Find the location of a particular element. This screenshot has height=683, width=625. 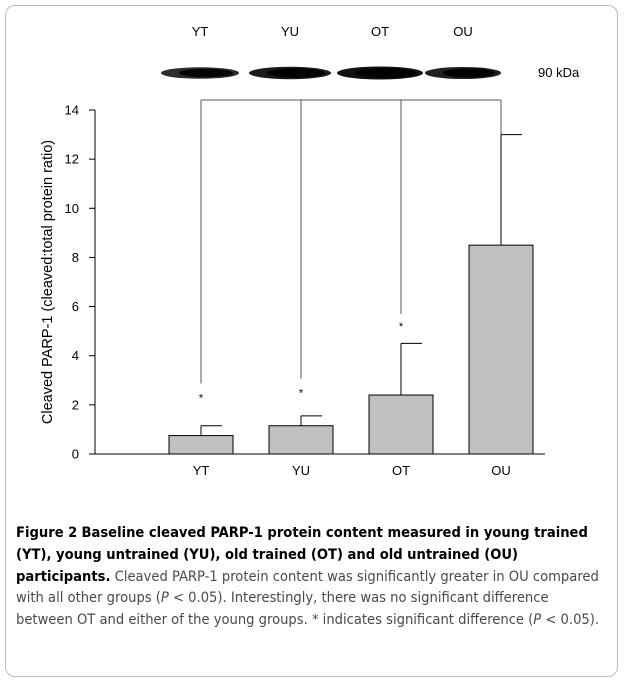

blot-lane-label: OT is located at coordinates (380, 31).